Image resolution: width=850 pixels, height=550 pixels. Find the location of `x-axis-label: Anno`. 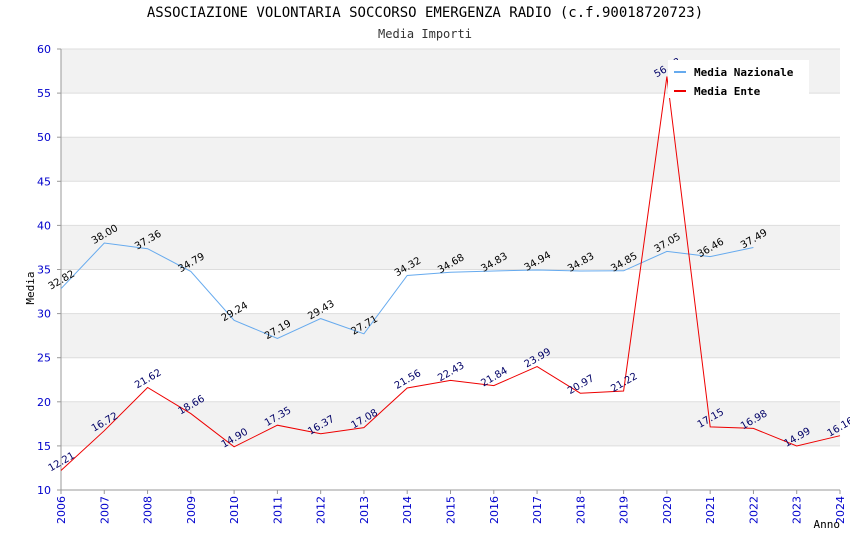

x-axis-label: Anno is located at coordinates (827, 524).